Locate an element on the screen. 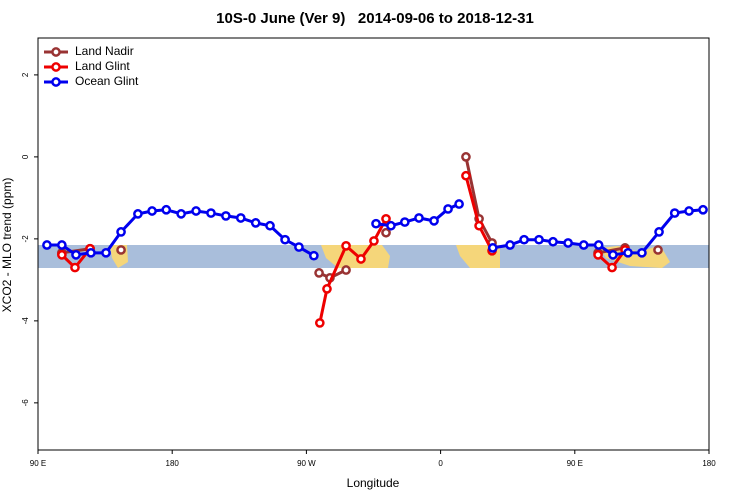 The width and height of the screenshot is (750, 500). legend-label: Ocean Glint is located at coordinates (107, 81).